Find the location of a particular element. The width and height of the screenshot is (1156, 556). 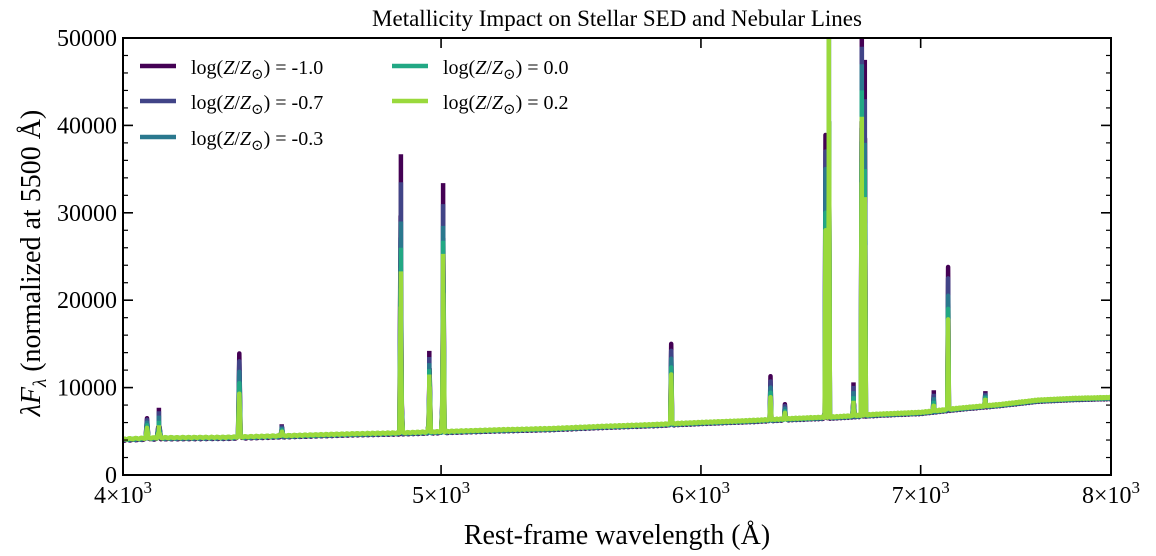

y-axis-label: λFλ (normalized at 5500 Å) is located at coordinates (33, 264).